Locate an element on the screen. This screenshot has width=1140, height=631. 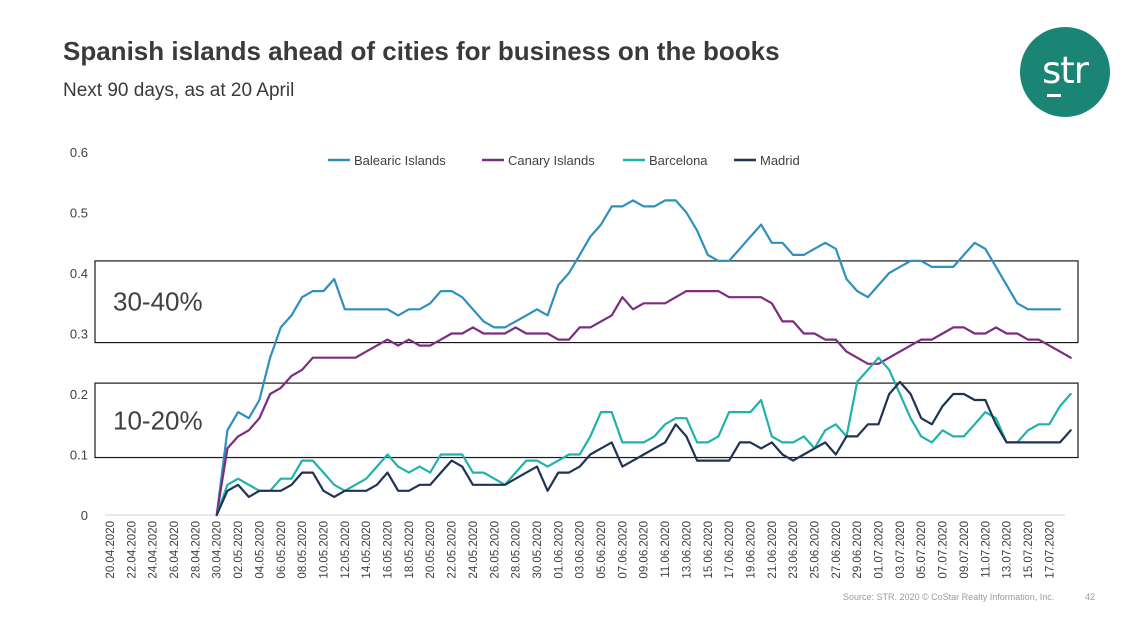
x-tick-label: 20.04.2020 is located at coordinates (111, 550).